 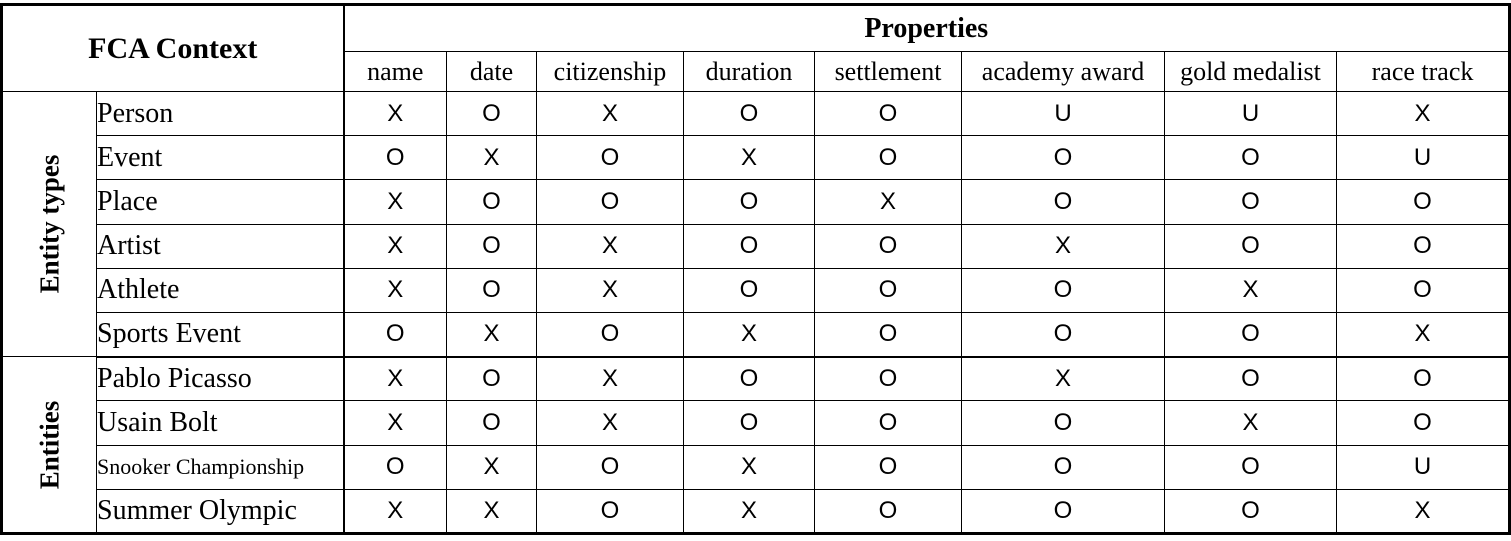 I want to click on row-label-snooker-championship: Snooker Championship, so click(x=220, y=467).